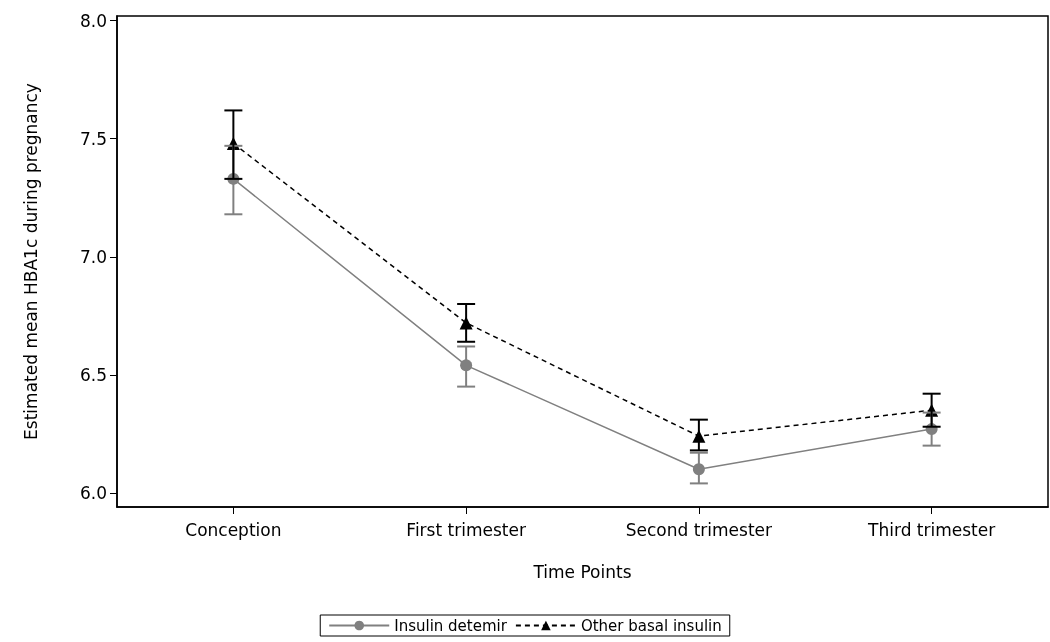  Describe the element at coordinates (466, 529) in the screenshot. I see `x-tick-label: First trimester` at that location.